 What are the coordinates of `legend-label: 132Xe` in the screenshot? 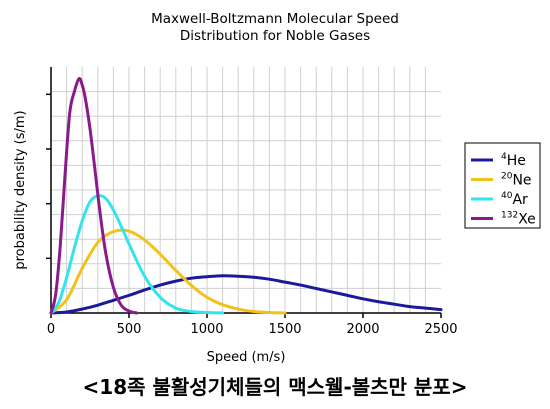 It's located at (518, 219).